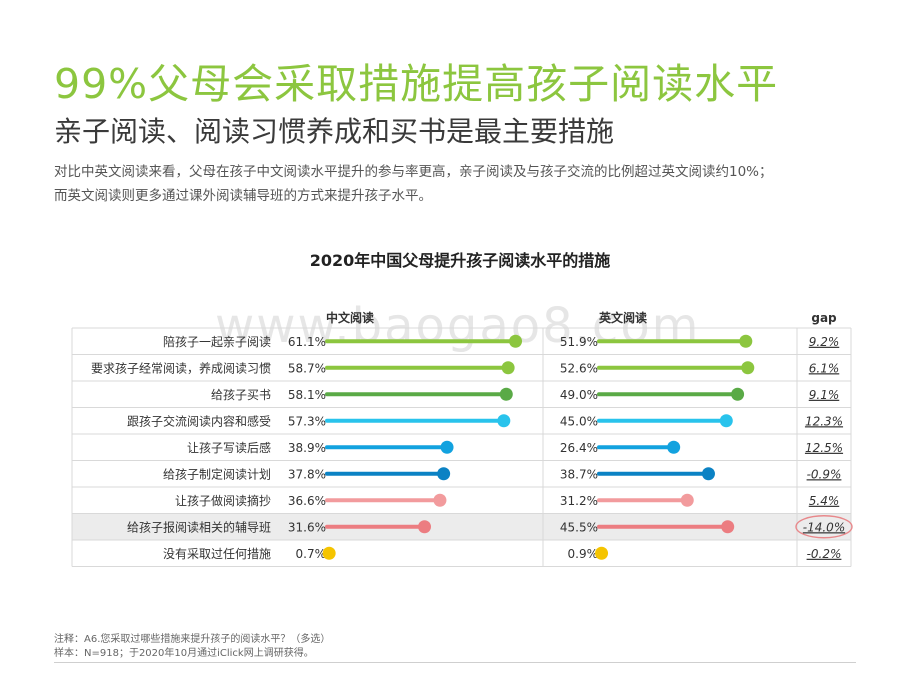  Describe the element at coordinates (181, 367) in the screenshot. I see `category-label: 要求孩子经常阅读，养成阅读习惯` at that location.